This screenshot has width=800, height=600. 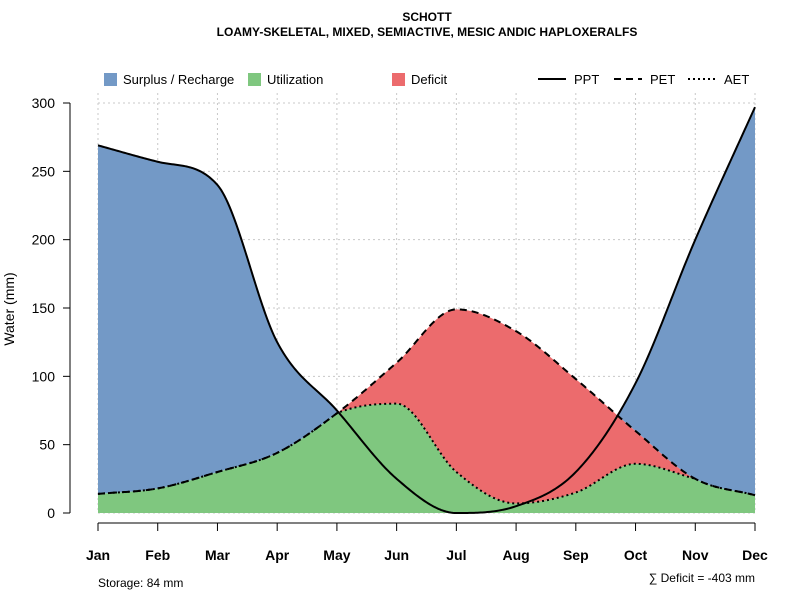 What do you see at coordinates (47, 445) in the screenshot?
I see `y-tick-label: 50` at bounding box center [47, 445].